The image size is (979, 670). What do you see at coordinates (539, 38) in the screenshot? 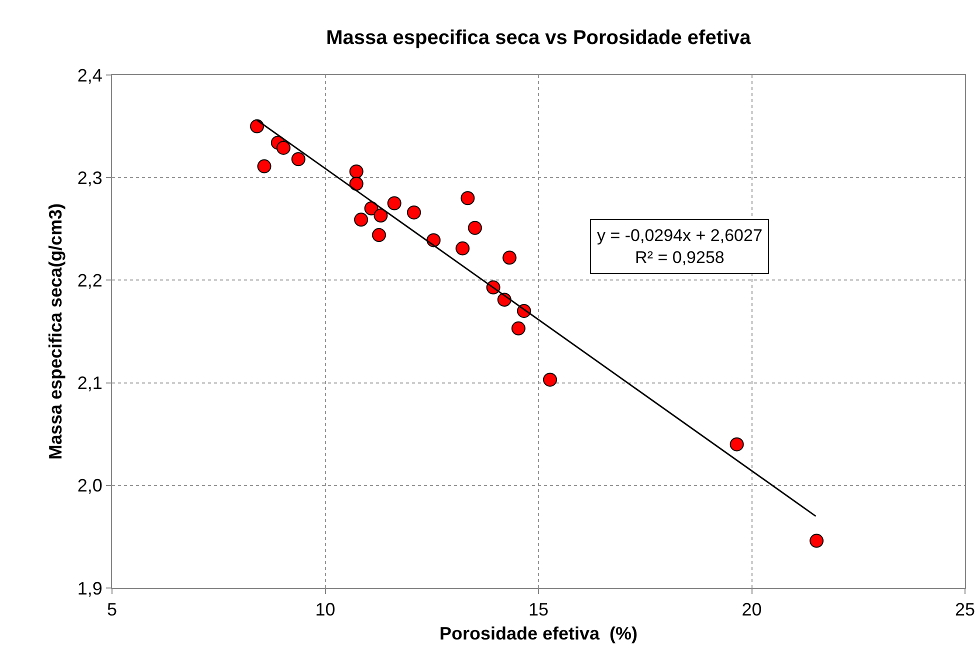
I see `chart-title: Massa especifica seca vs Porosidade efetiva` at bounding box center [539, 38].